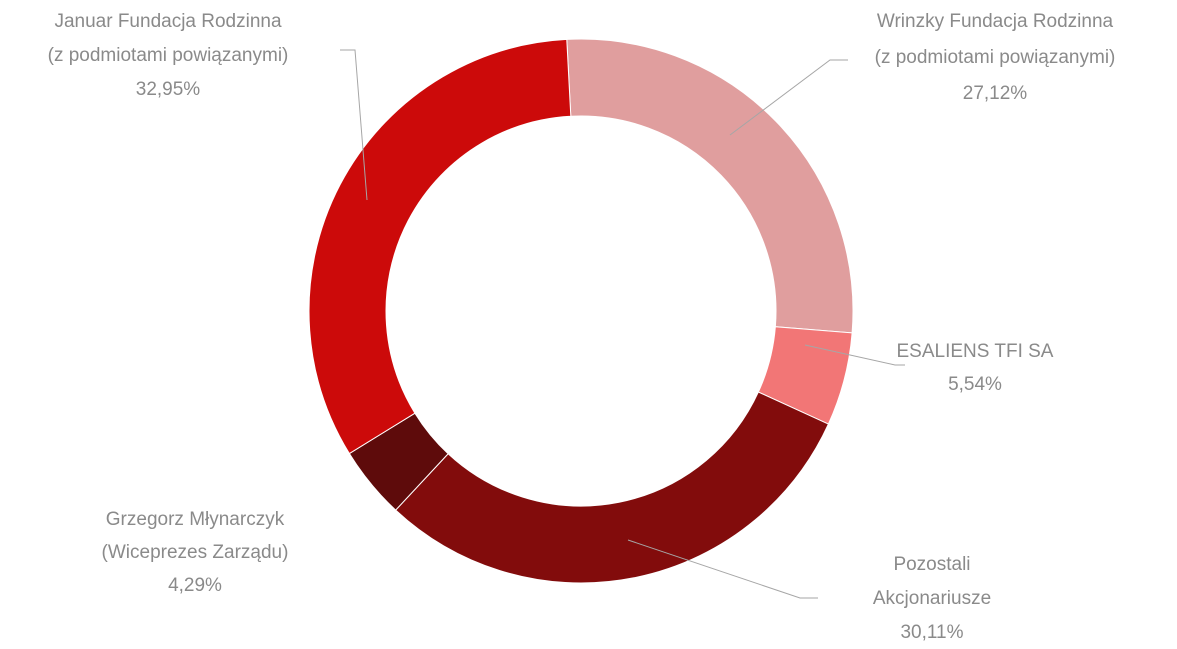  I want to click on value-label: 27,12%, so click(995, 93).